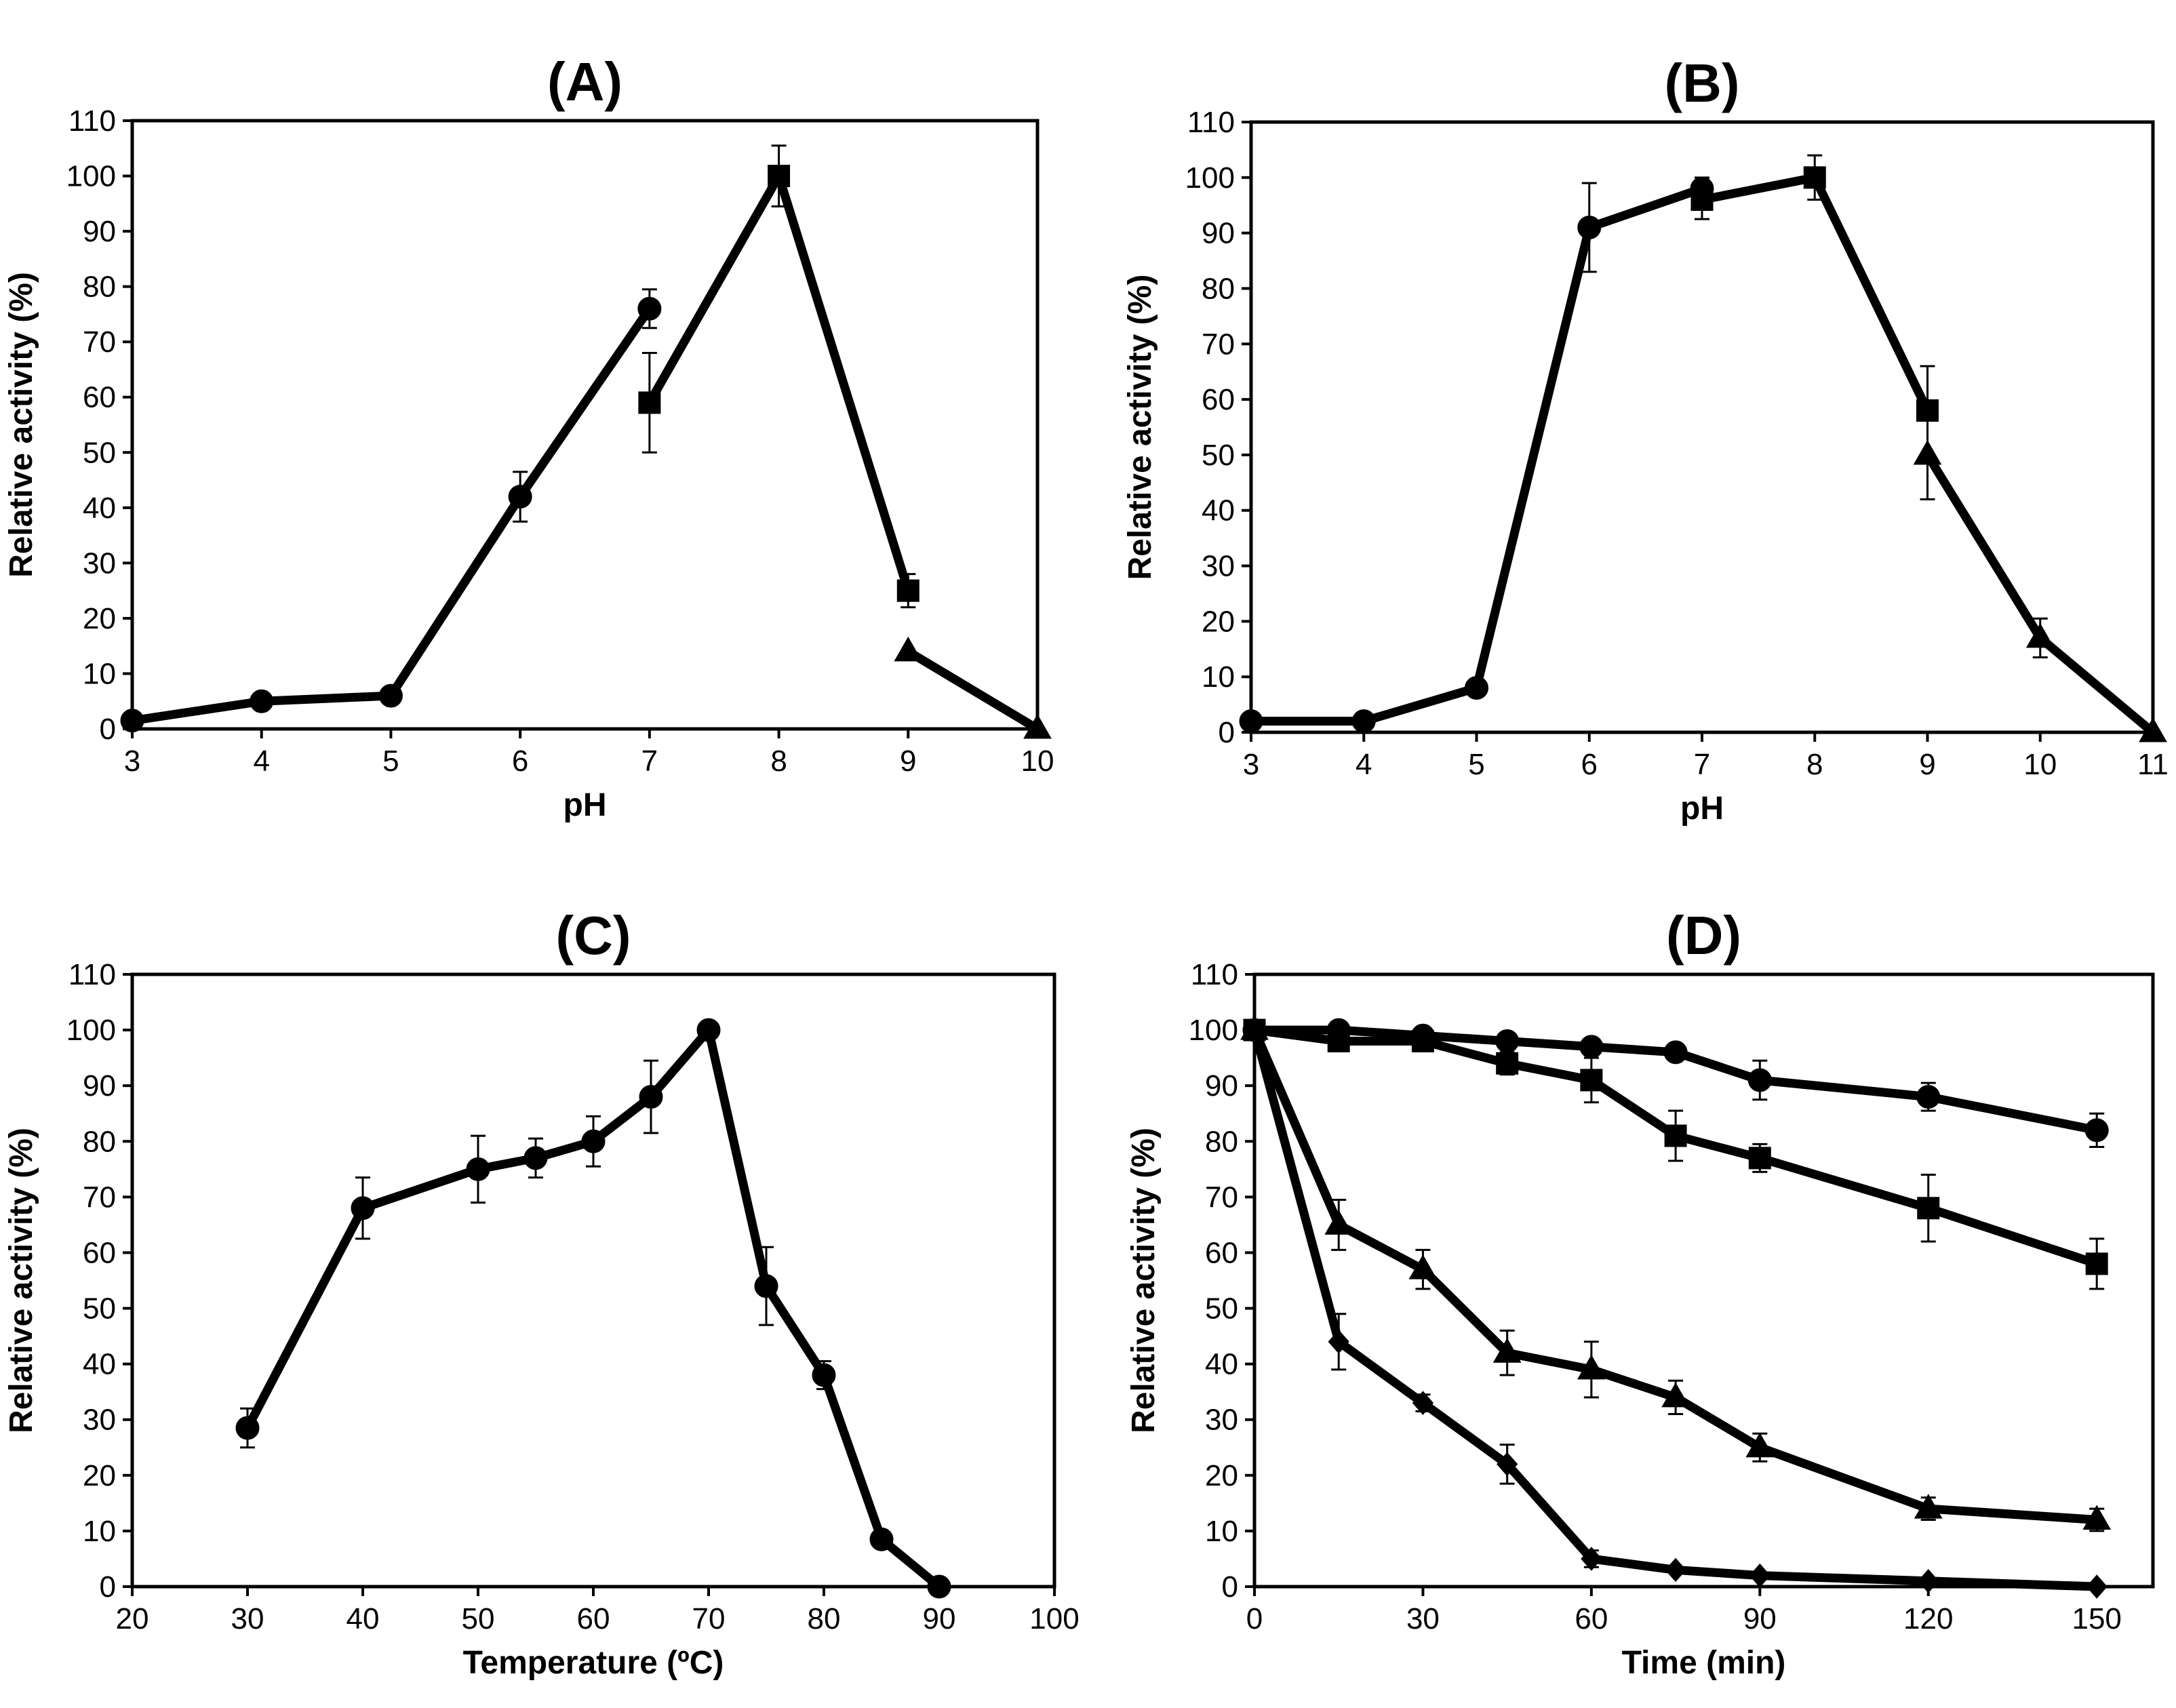 The image size is (2176, 1708). What do you see at coordinates (2096, 1618) in the screenshot?
I see `x-tick-label: 150` at bounding box center [2096, 1618].